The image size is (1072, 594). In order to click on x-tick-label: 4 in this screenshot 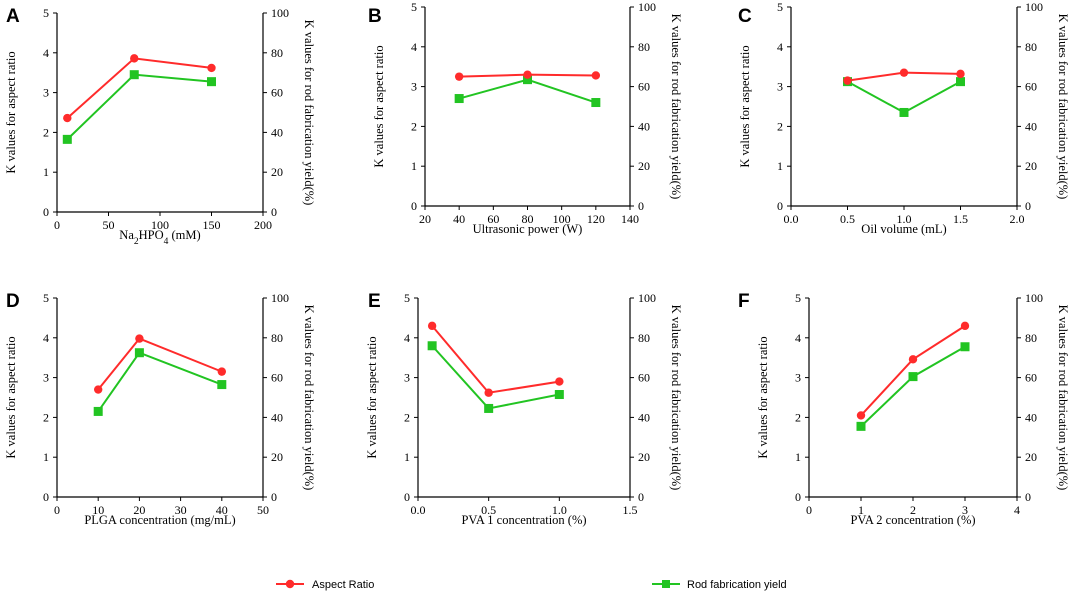, I will do `click(1017, 510)`.